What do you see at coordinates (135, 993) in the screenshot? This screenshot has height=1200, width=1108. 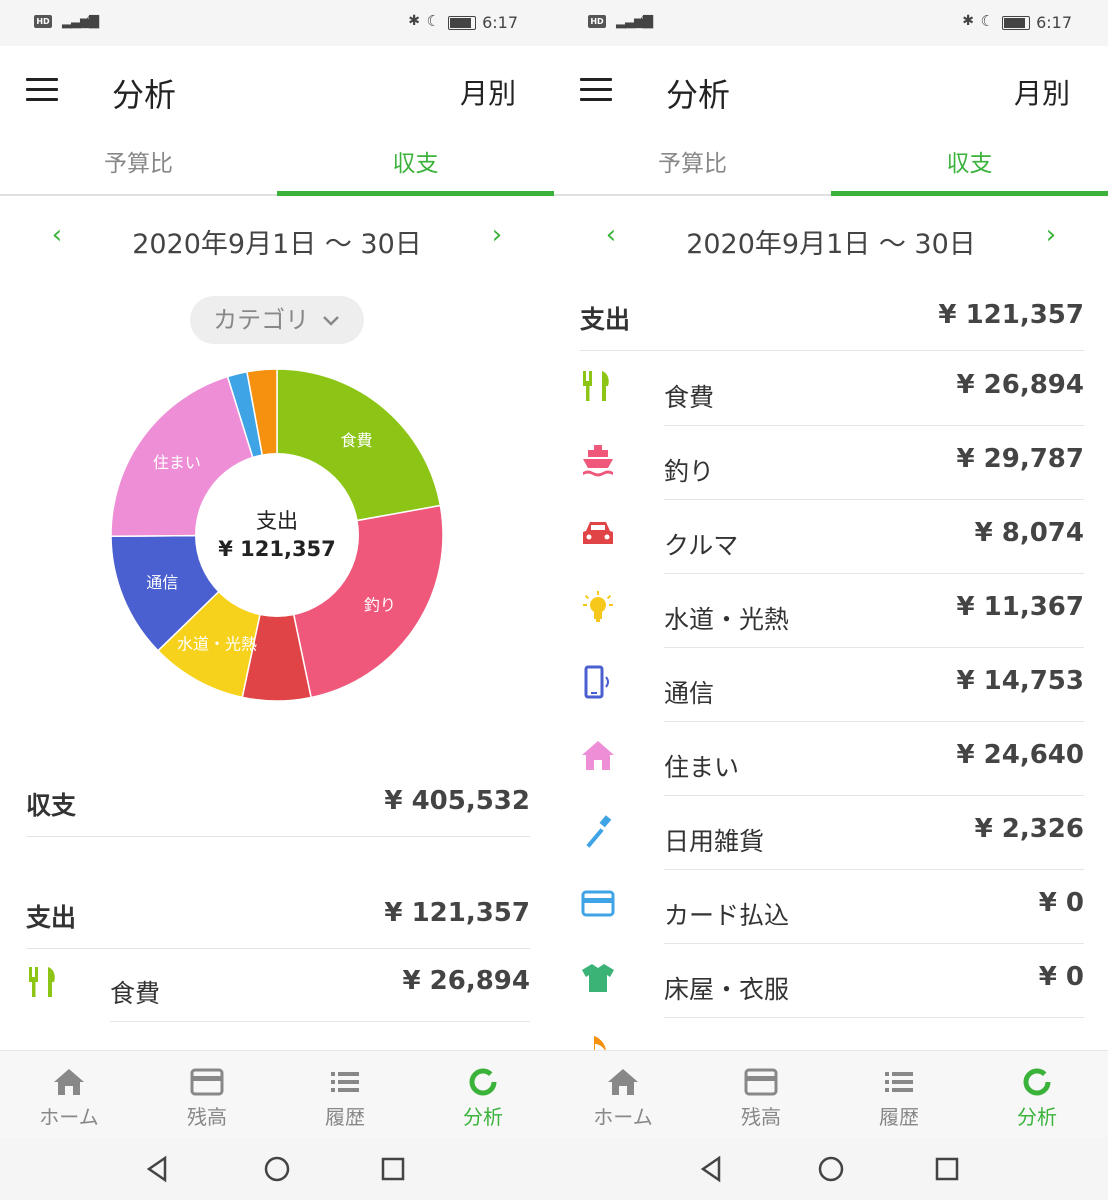 I see `category-label: 食費` at bounding box center [135, 993].